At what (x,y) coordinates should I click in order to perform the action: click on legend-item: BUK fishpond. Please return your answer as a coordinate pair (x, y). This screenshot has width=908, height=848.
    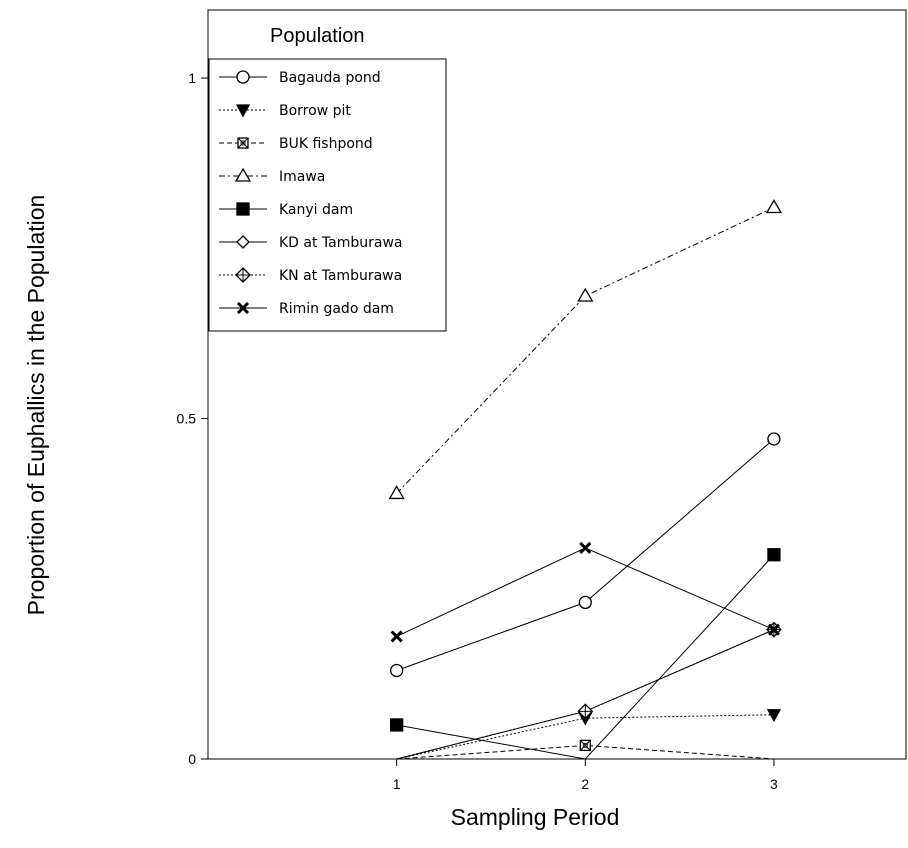
    Looking at the image, I should click on (296, 144).